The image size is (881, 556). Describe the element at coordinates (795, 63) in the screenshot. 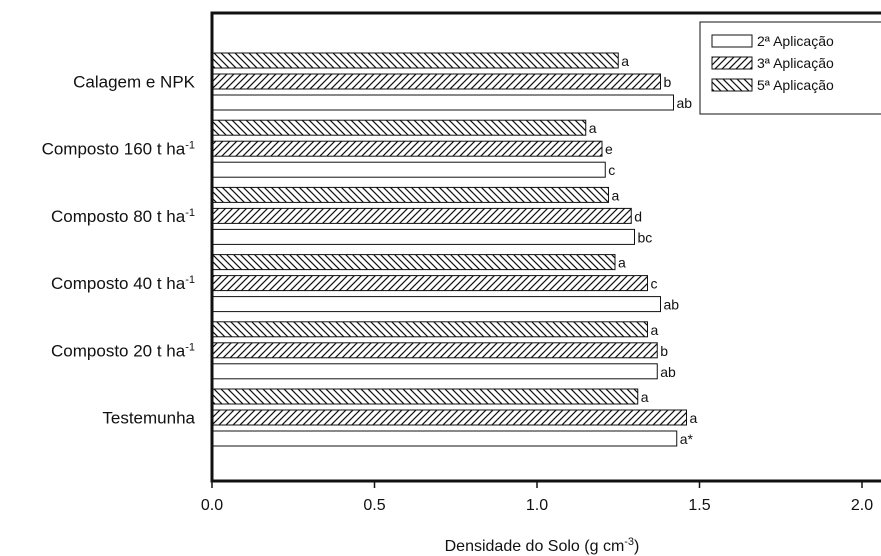

I see `legend-label-3-aplica-o: 3ª Aplicação` at that location.